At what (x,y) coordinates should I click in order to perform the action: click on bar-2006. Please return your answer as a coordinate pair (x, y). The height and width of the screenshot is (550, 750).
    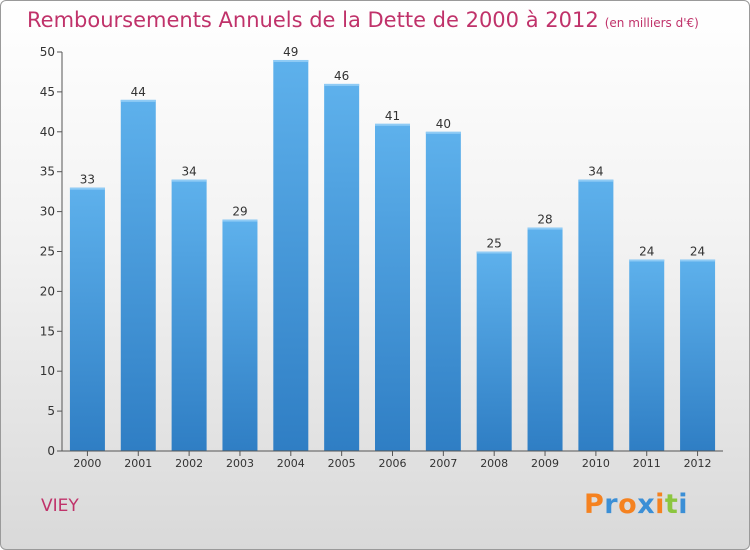
    Looking at the image, I should click on (392, 287).